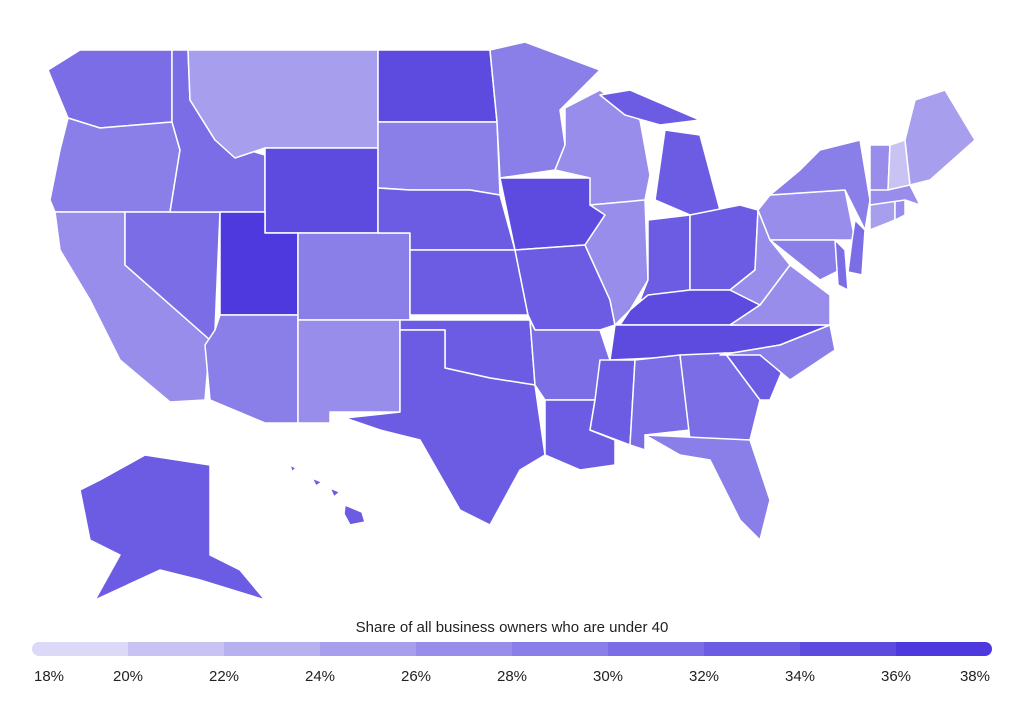 The image size is (1024, 719). What do you see at coordinates (896, 676) in the screenshot?
I see `legend-tick-label: 36%` at bounding box center [896, 676].